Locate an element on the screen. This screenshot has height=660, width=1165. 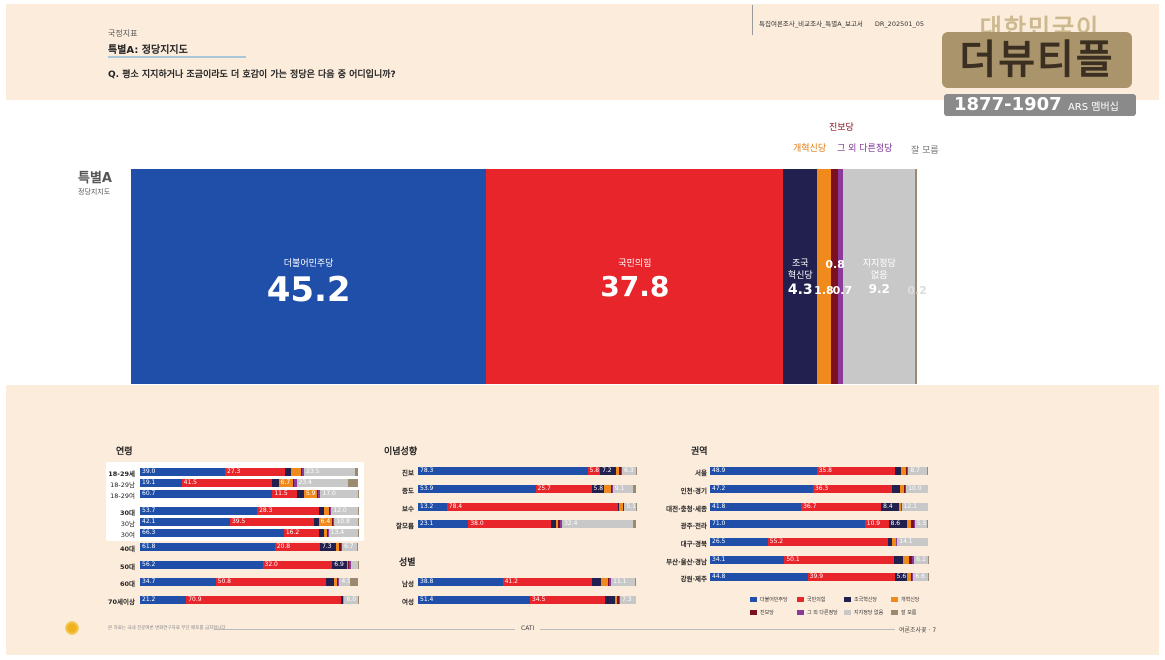
value-none: 9.2 is located at coordinates (879, 289).